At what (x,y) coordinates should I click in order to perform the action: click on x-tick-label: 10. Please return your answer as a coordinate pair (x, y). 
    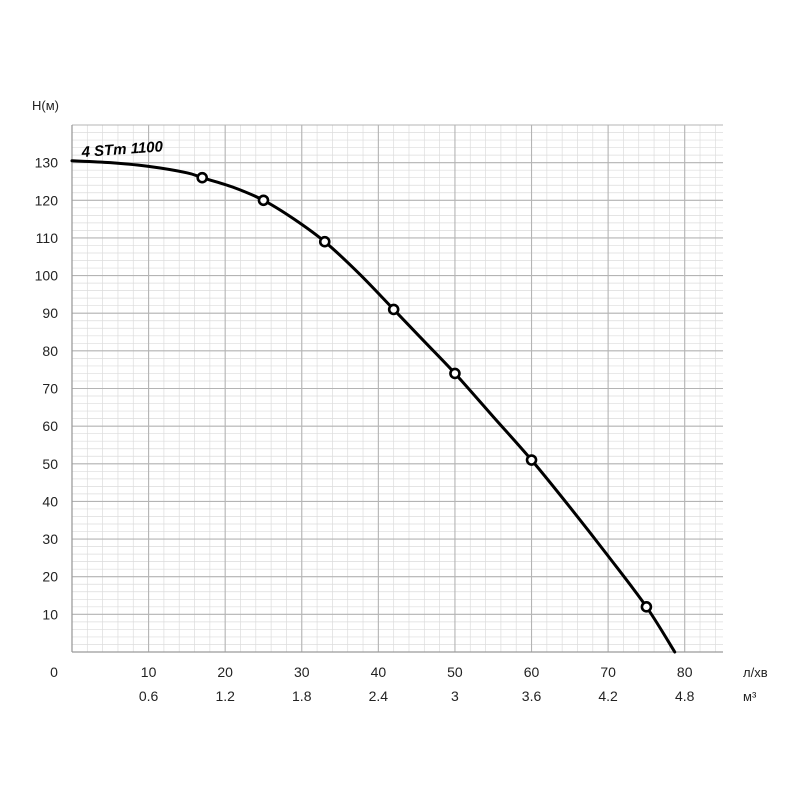
    Looking at the image, I should click on (149, 672).